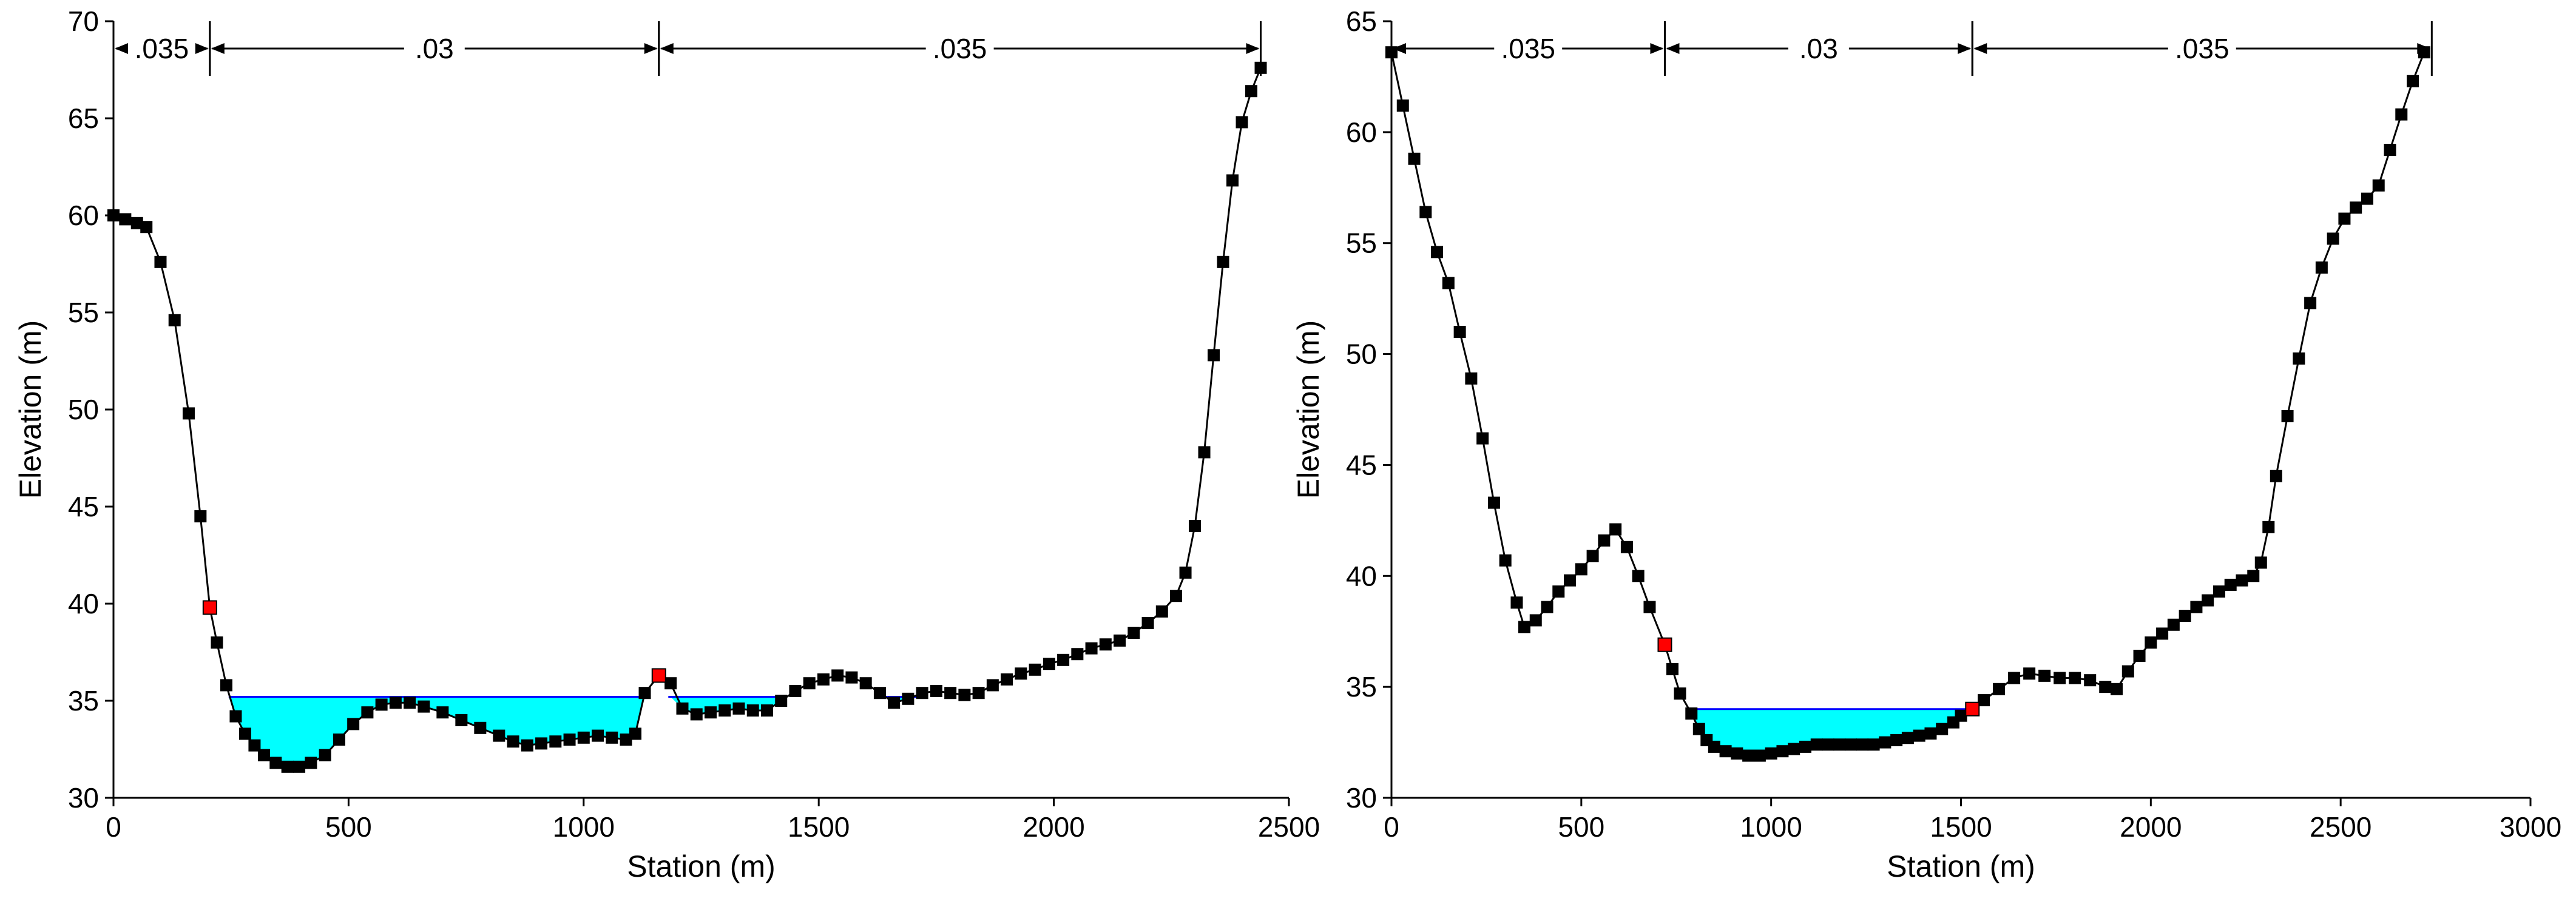 This screenshot has width=2576, height=904. What do you see at coordinates (83, 21) in the screenshot?
I see `y-tick-label: 70` at bounding box center [83, 21].